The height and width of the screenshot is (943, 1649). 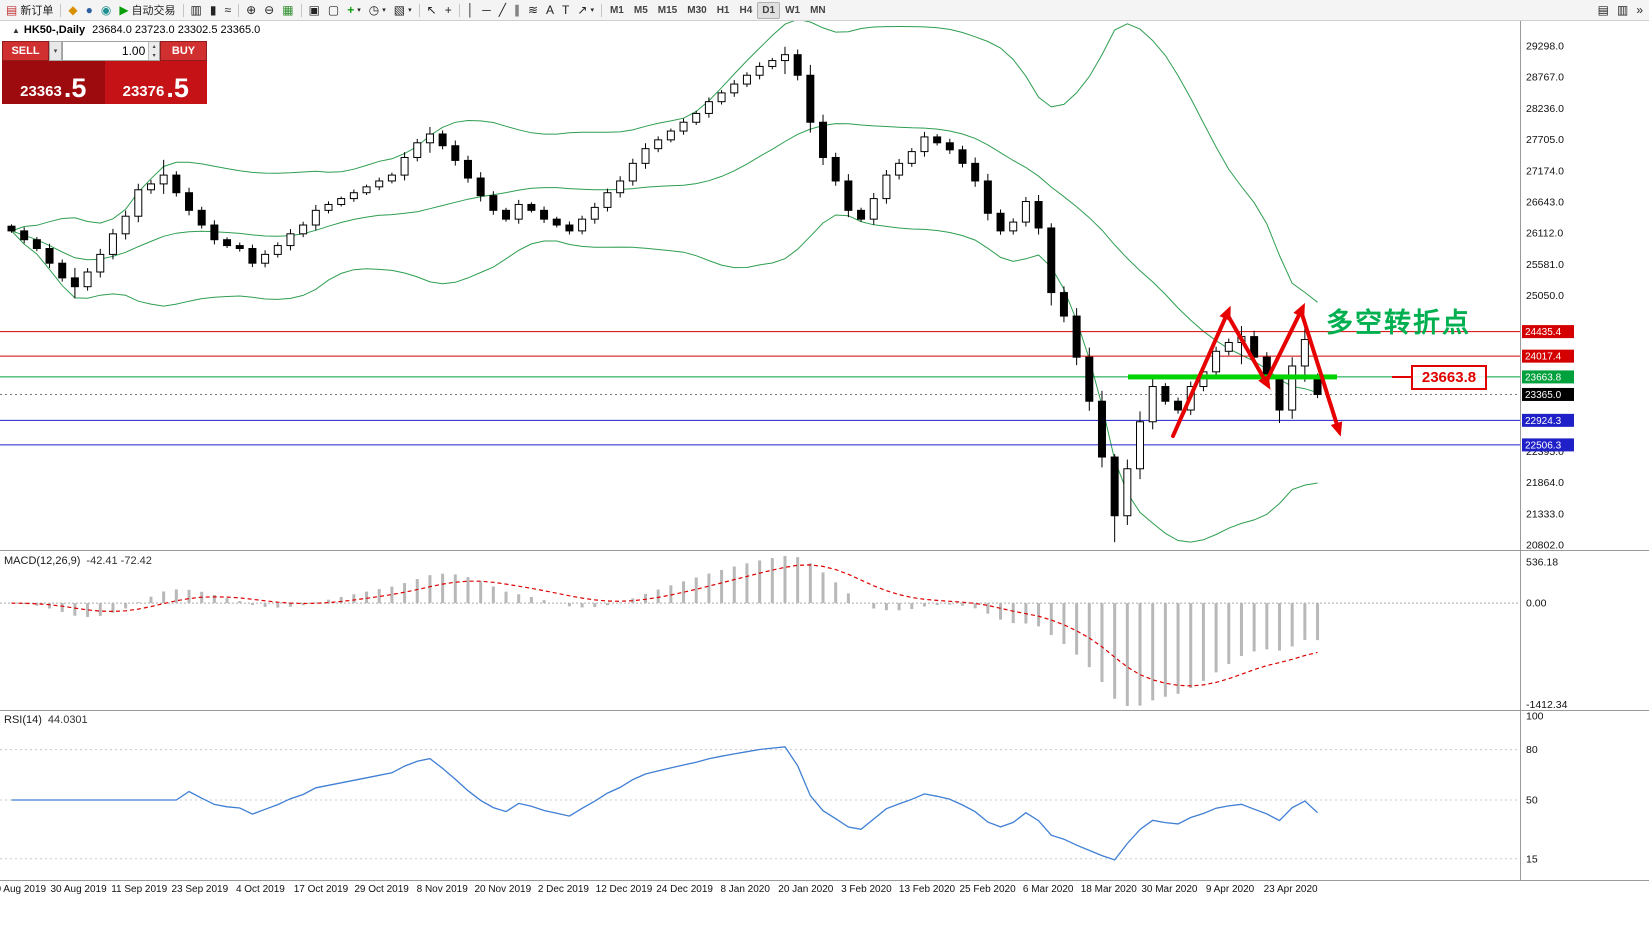 What do you see at coordinates (1545, 202) in the screenshot?
I see `svg-text: 26643.0` at bounding box center [1545, 202].